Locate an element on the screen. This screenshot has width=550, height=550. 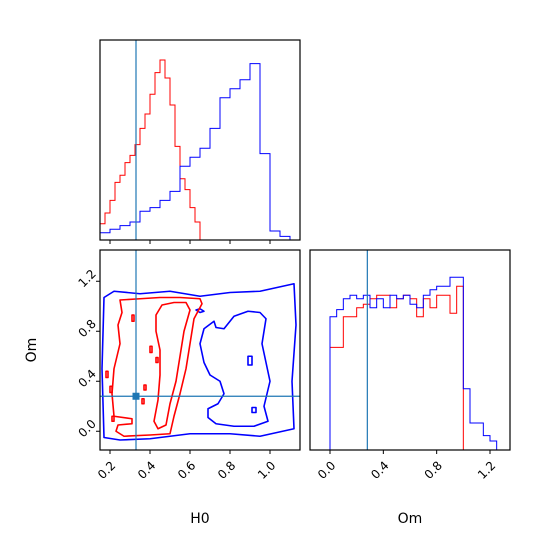
contour-frame is located at coordinates (200, 350).